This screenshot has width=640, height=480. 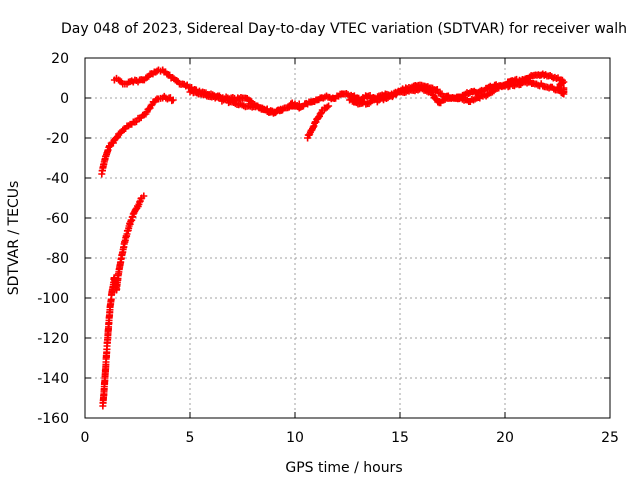 I want to click on y-tick-label: -60, so click(x=57, y=219).